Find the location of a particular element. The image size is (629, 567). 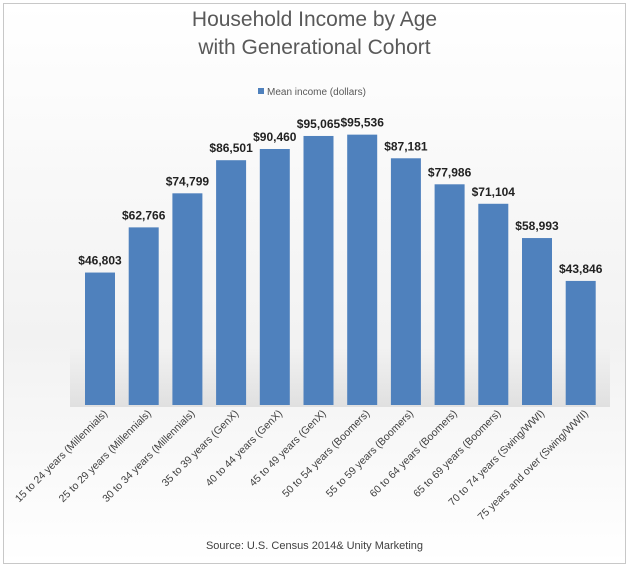

chart-title-line-2: with Generational Cohort is located at coordinates (314, 47).